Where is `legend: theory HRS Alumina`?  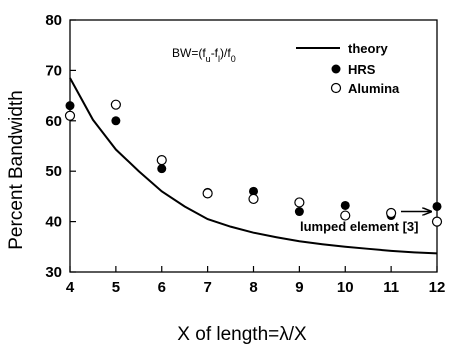
legend: theory HRS Alumina is located at coordinates (348, 68).